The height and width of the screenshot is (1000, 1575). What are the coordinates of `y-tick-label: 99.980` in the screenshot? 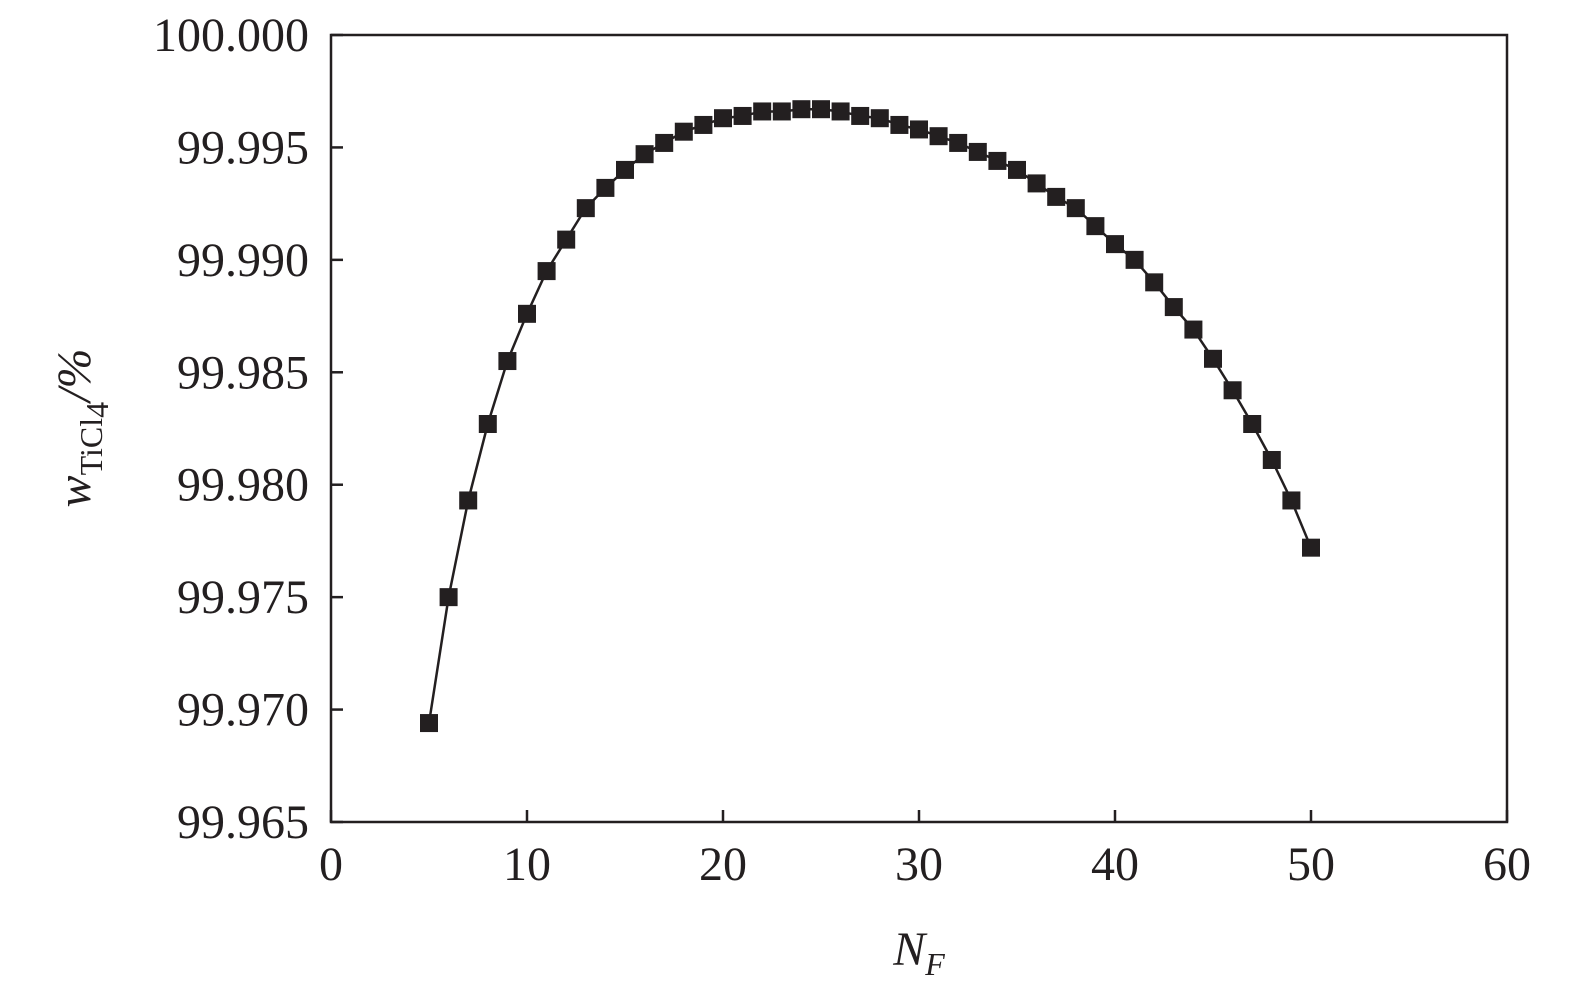 It's located at (243, 485).